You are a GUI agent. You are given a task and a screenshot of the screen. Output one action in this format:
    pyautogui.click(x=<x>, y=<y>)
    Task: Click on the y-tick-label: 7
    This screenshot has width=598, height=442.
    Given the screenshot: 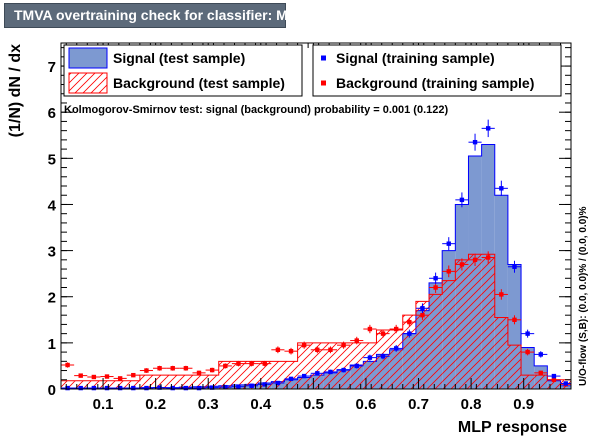 What is the action you would take?
    pyautogui.click(x=52, y=67)
    